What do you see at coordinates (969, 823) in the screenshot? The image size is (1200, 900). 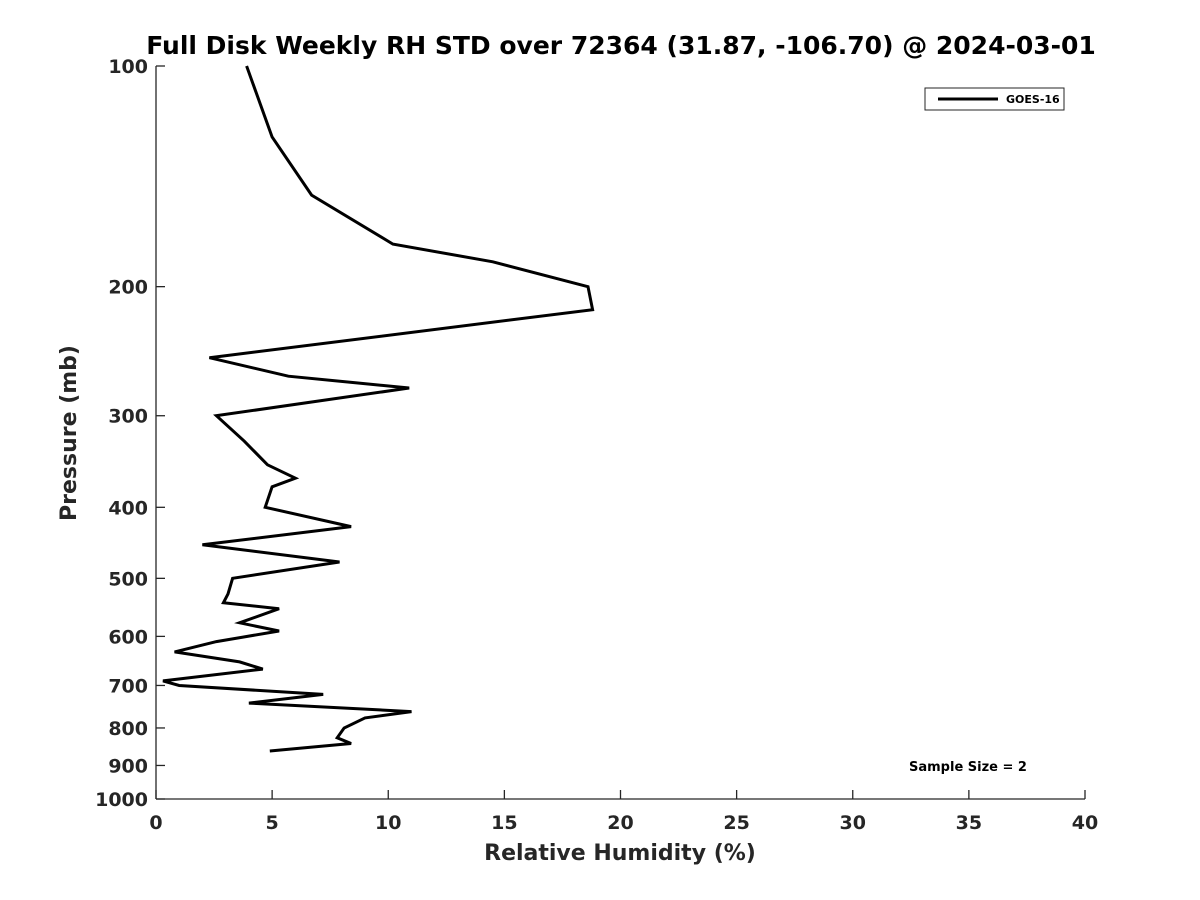 I see `x-tick-label: 35` at bounding box center [969, 823].